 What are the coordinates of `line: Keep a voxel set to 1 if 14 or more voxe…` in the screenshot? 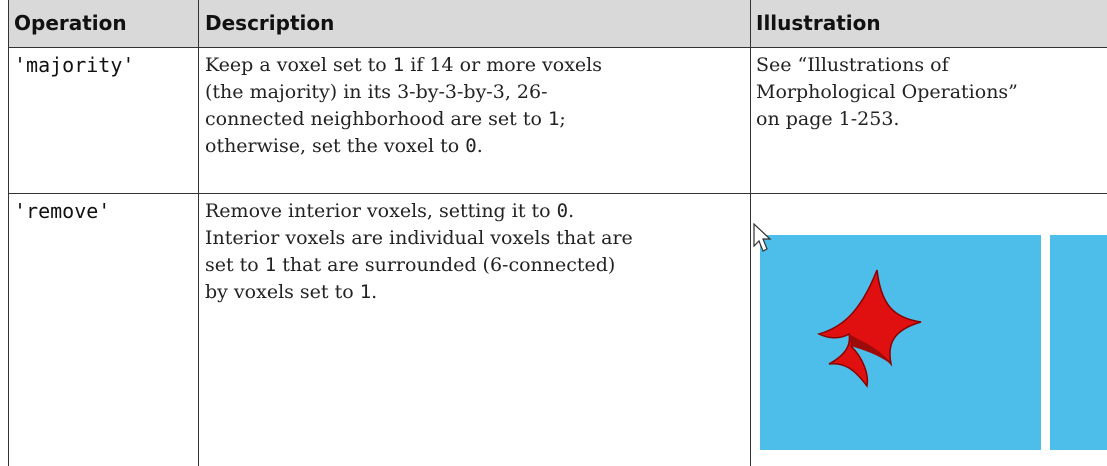 It's located at (403, 65).